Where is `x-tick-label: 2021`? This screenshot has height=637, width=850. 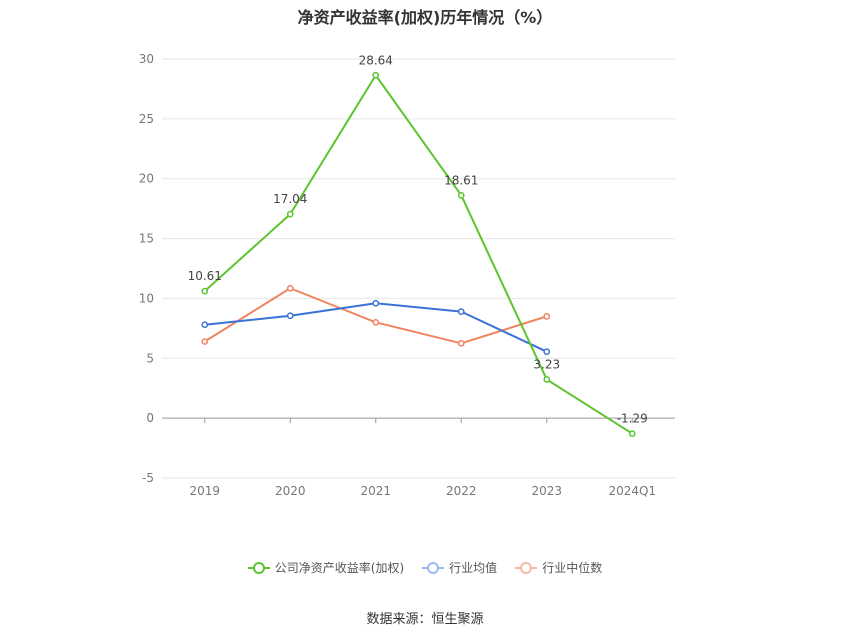
x-tick-label: 2021 is located at coordinates (375, 491).